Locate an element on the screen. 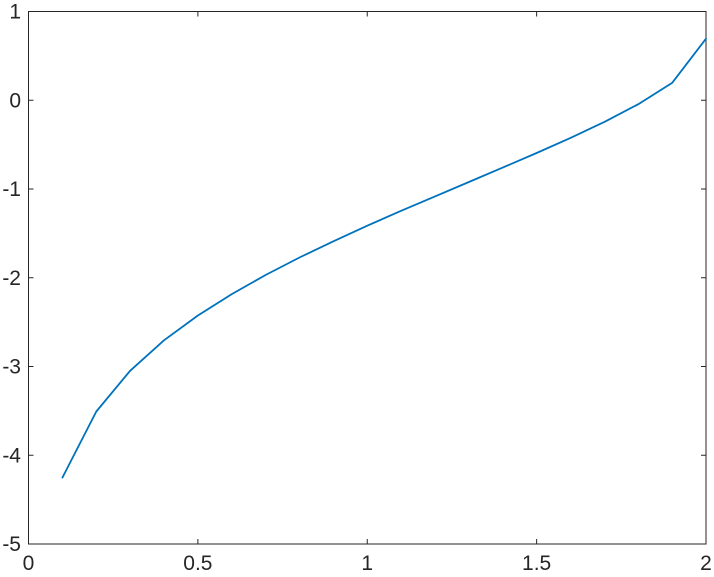 The image size is (714, 577). y-tick-label: -1 is located at coordinates (11, 189).